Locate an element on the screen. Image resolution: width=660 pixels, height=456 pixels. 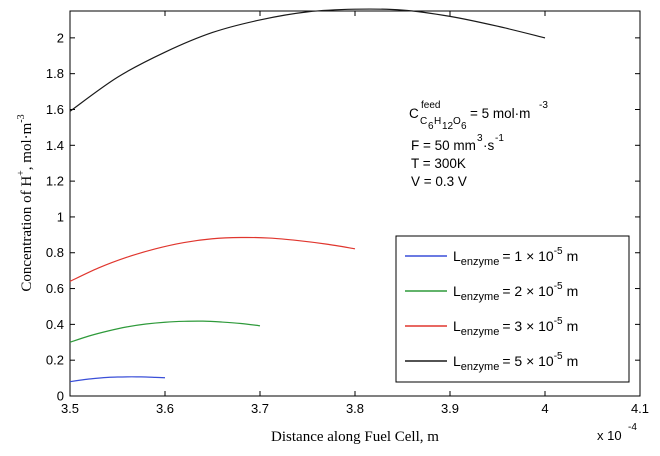
legend-value: = 3 × 10 is located at coordinates (528, 326).